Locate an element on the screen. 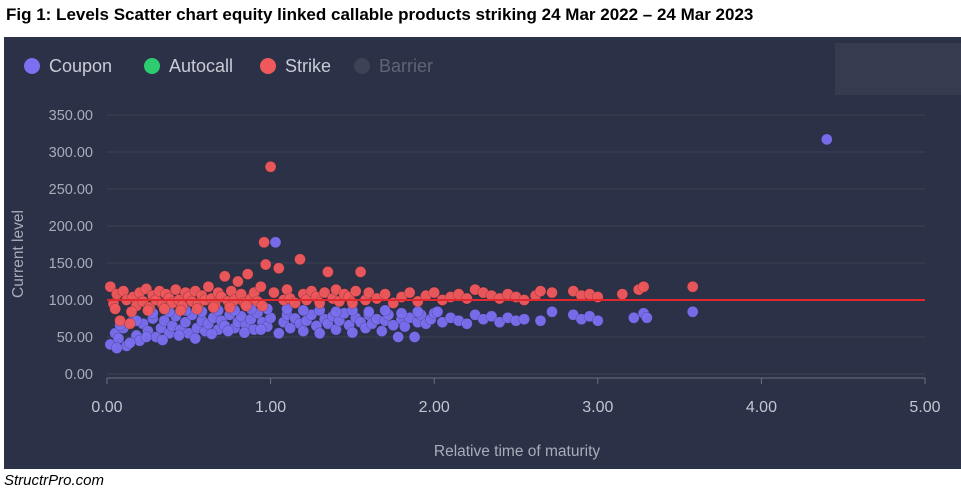 This screenshot has width=961, height=494. legend-label-barrier: Barrier is located at coordinates (406, 66).